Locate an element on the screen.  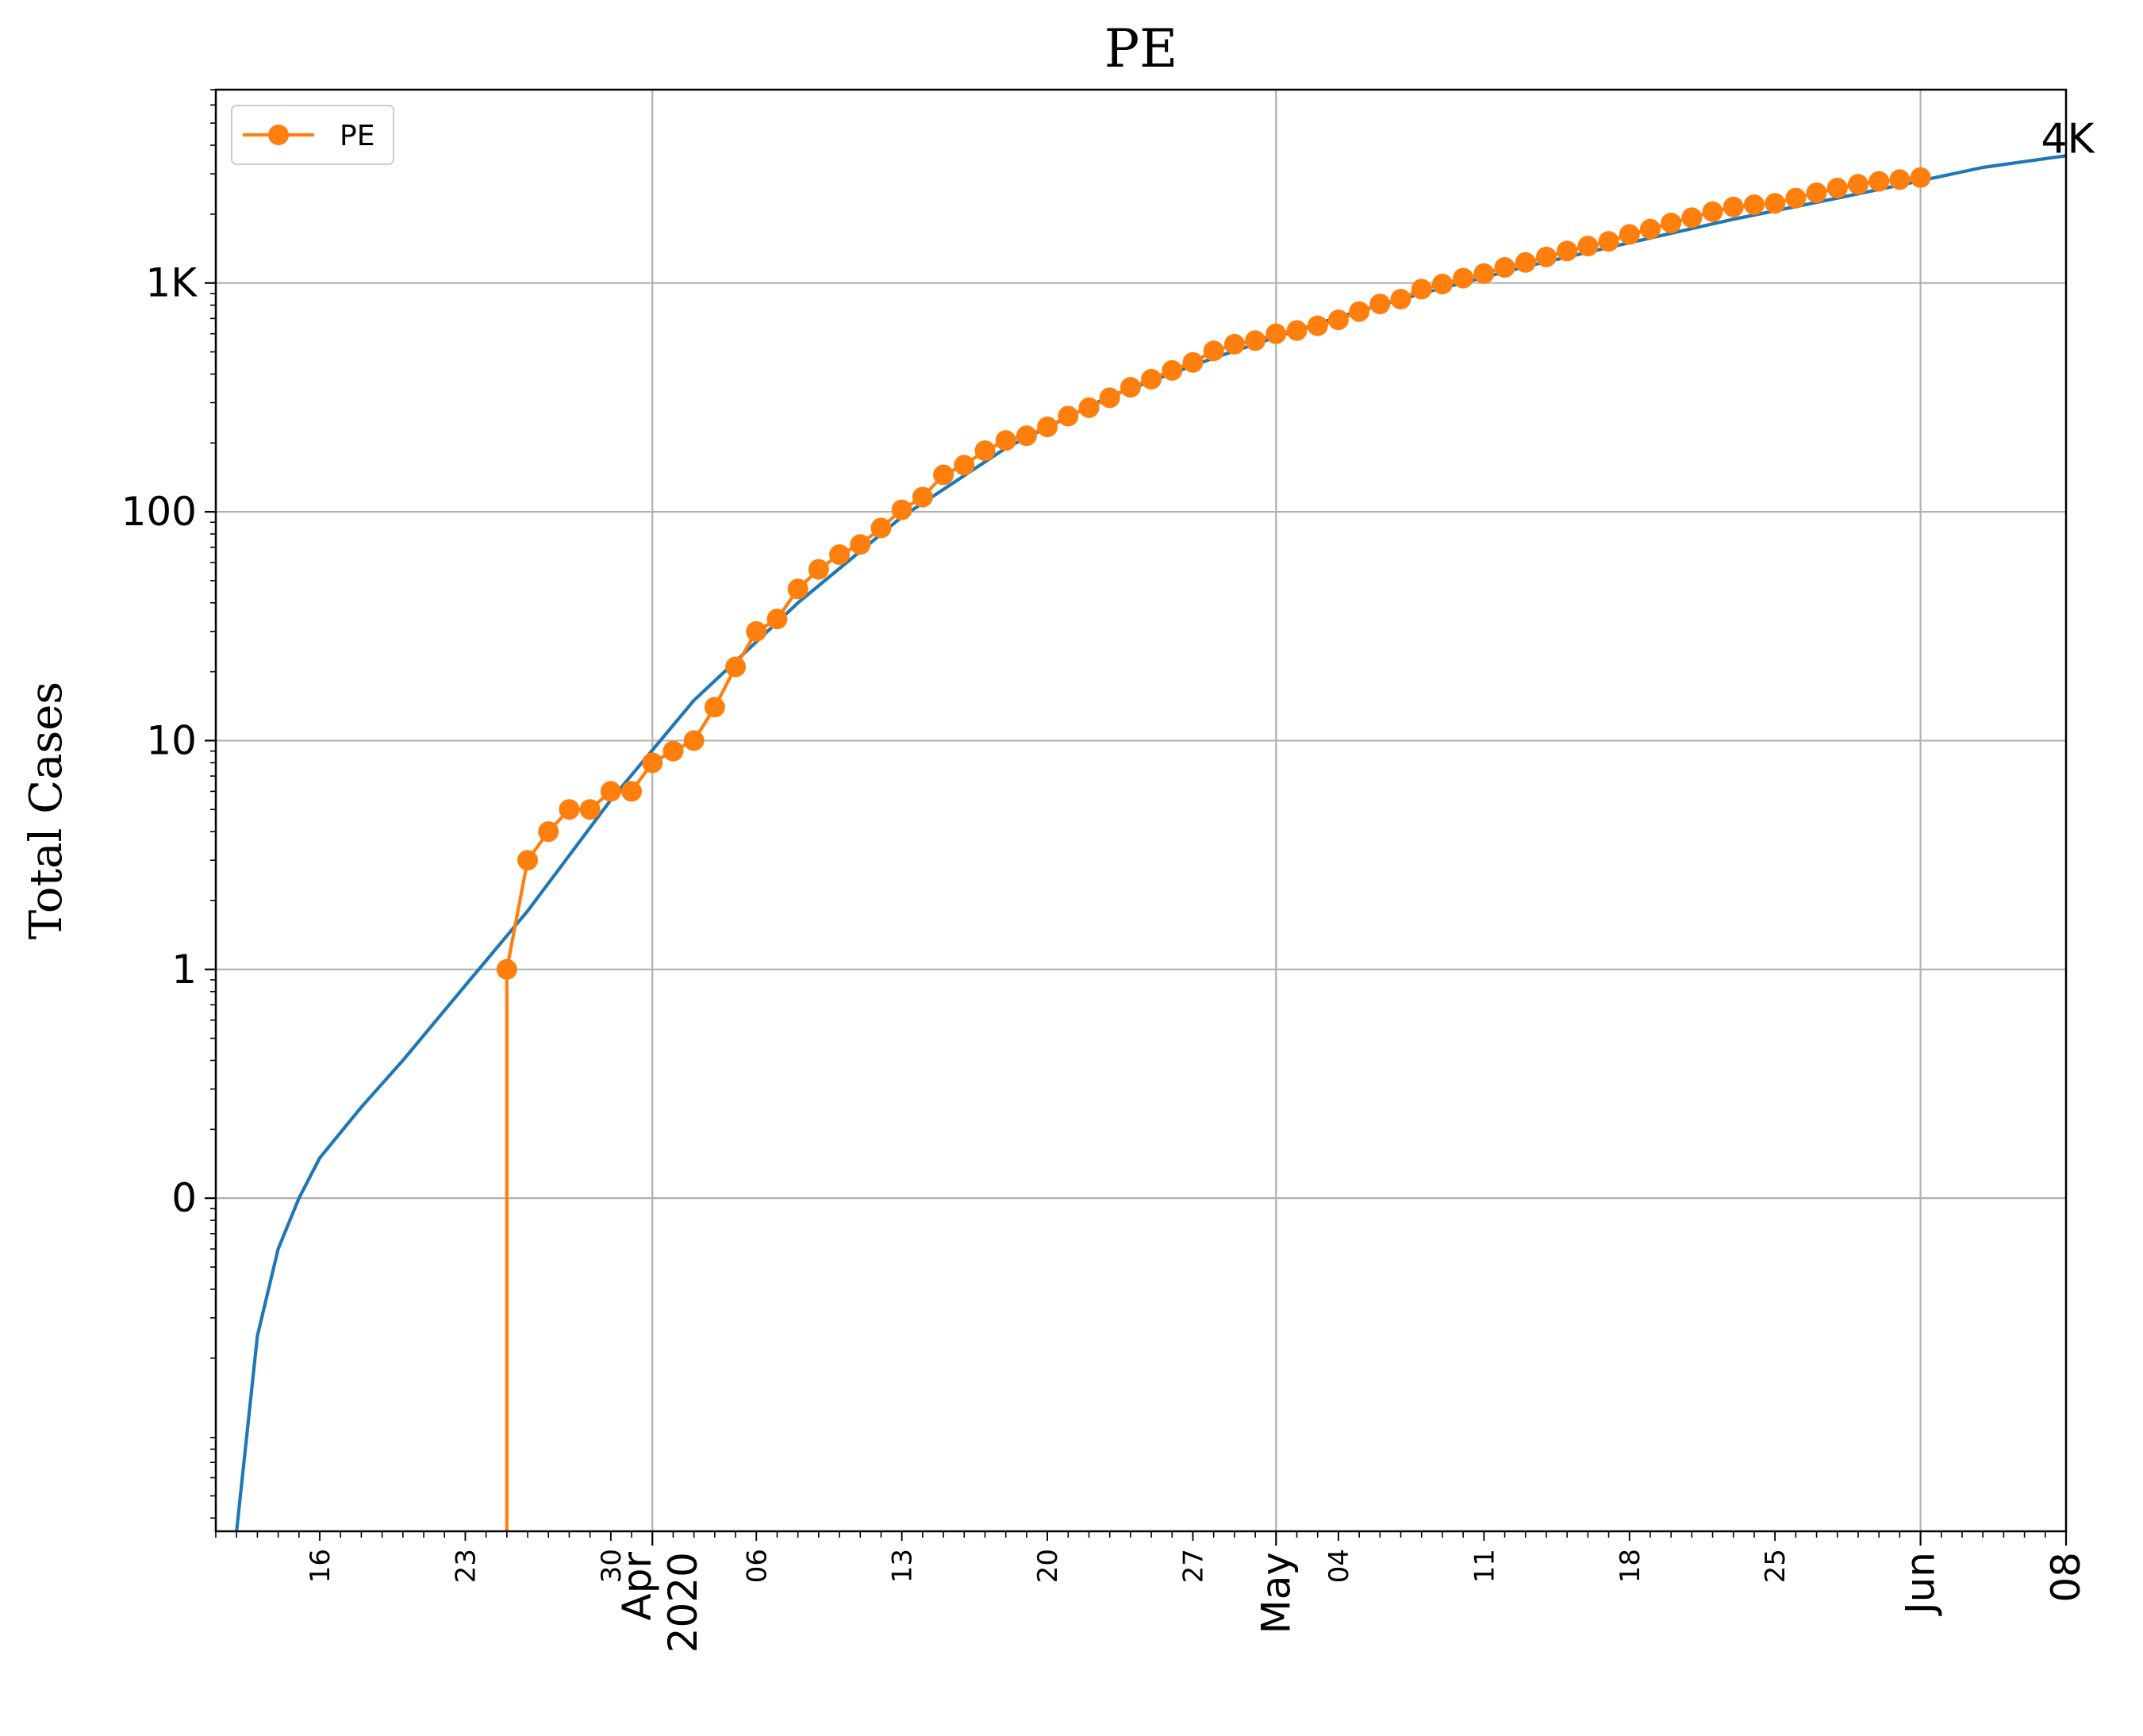
x-minor-tick-label: 30 is located at coordinates (612, 1566).